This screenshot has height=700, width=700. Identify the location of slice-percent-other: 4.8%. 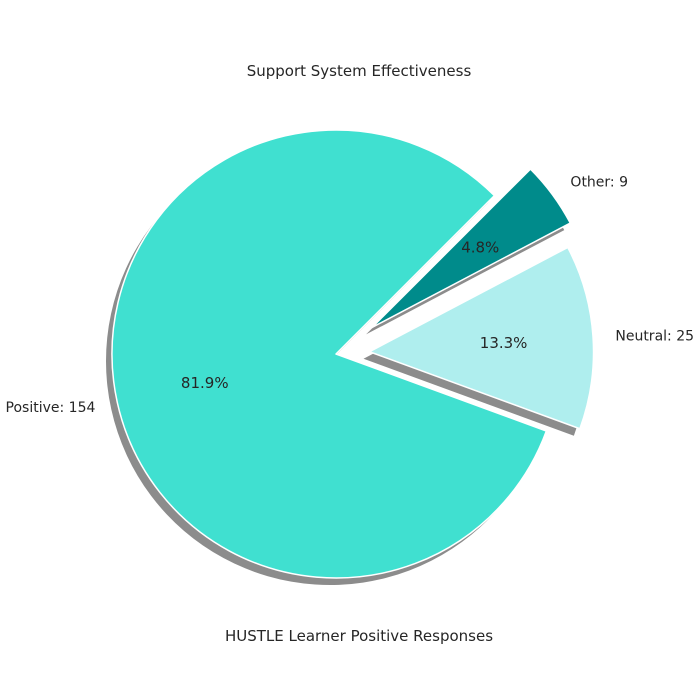
(480, 248).